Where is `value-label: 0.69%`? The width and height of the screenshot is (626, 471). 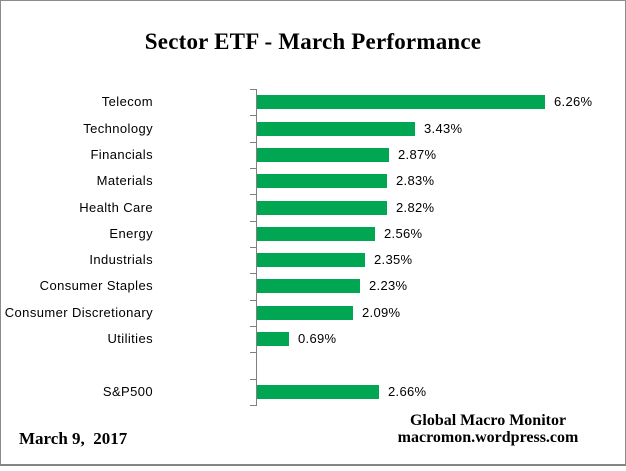
value-label: 0.69% is located at coordinates (317, 338).